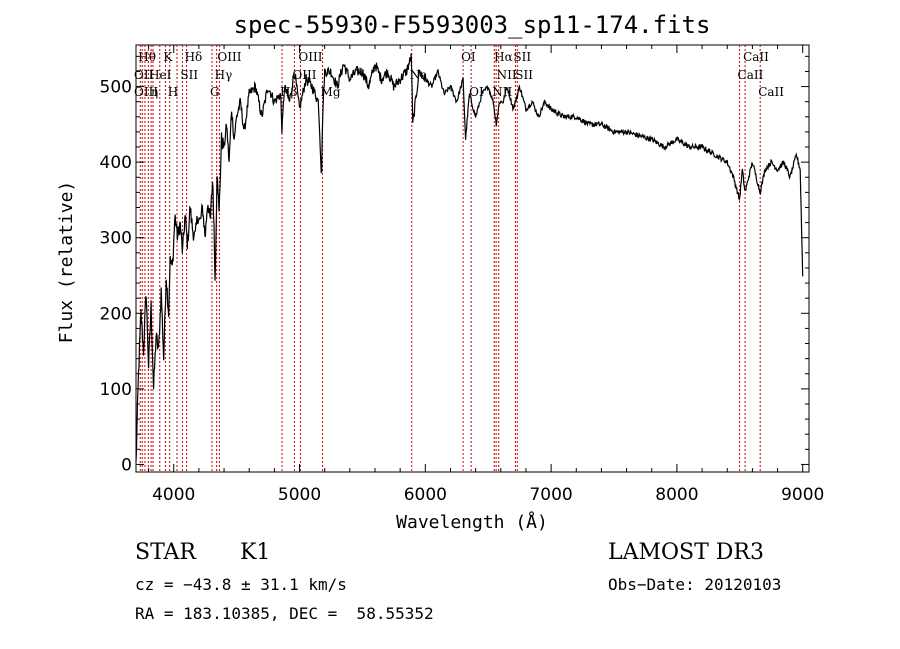 The width and height of the screenshot is (900, 649). I want to click on line-label: Mg, so click(331, 92).